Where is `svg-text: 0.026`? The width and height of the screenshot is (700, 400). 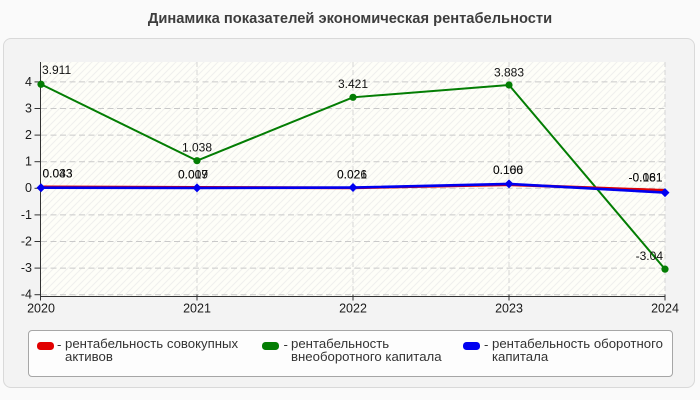 svg-text: 0.026 is located at coordinates (352, 174).